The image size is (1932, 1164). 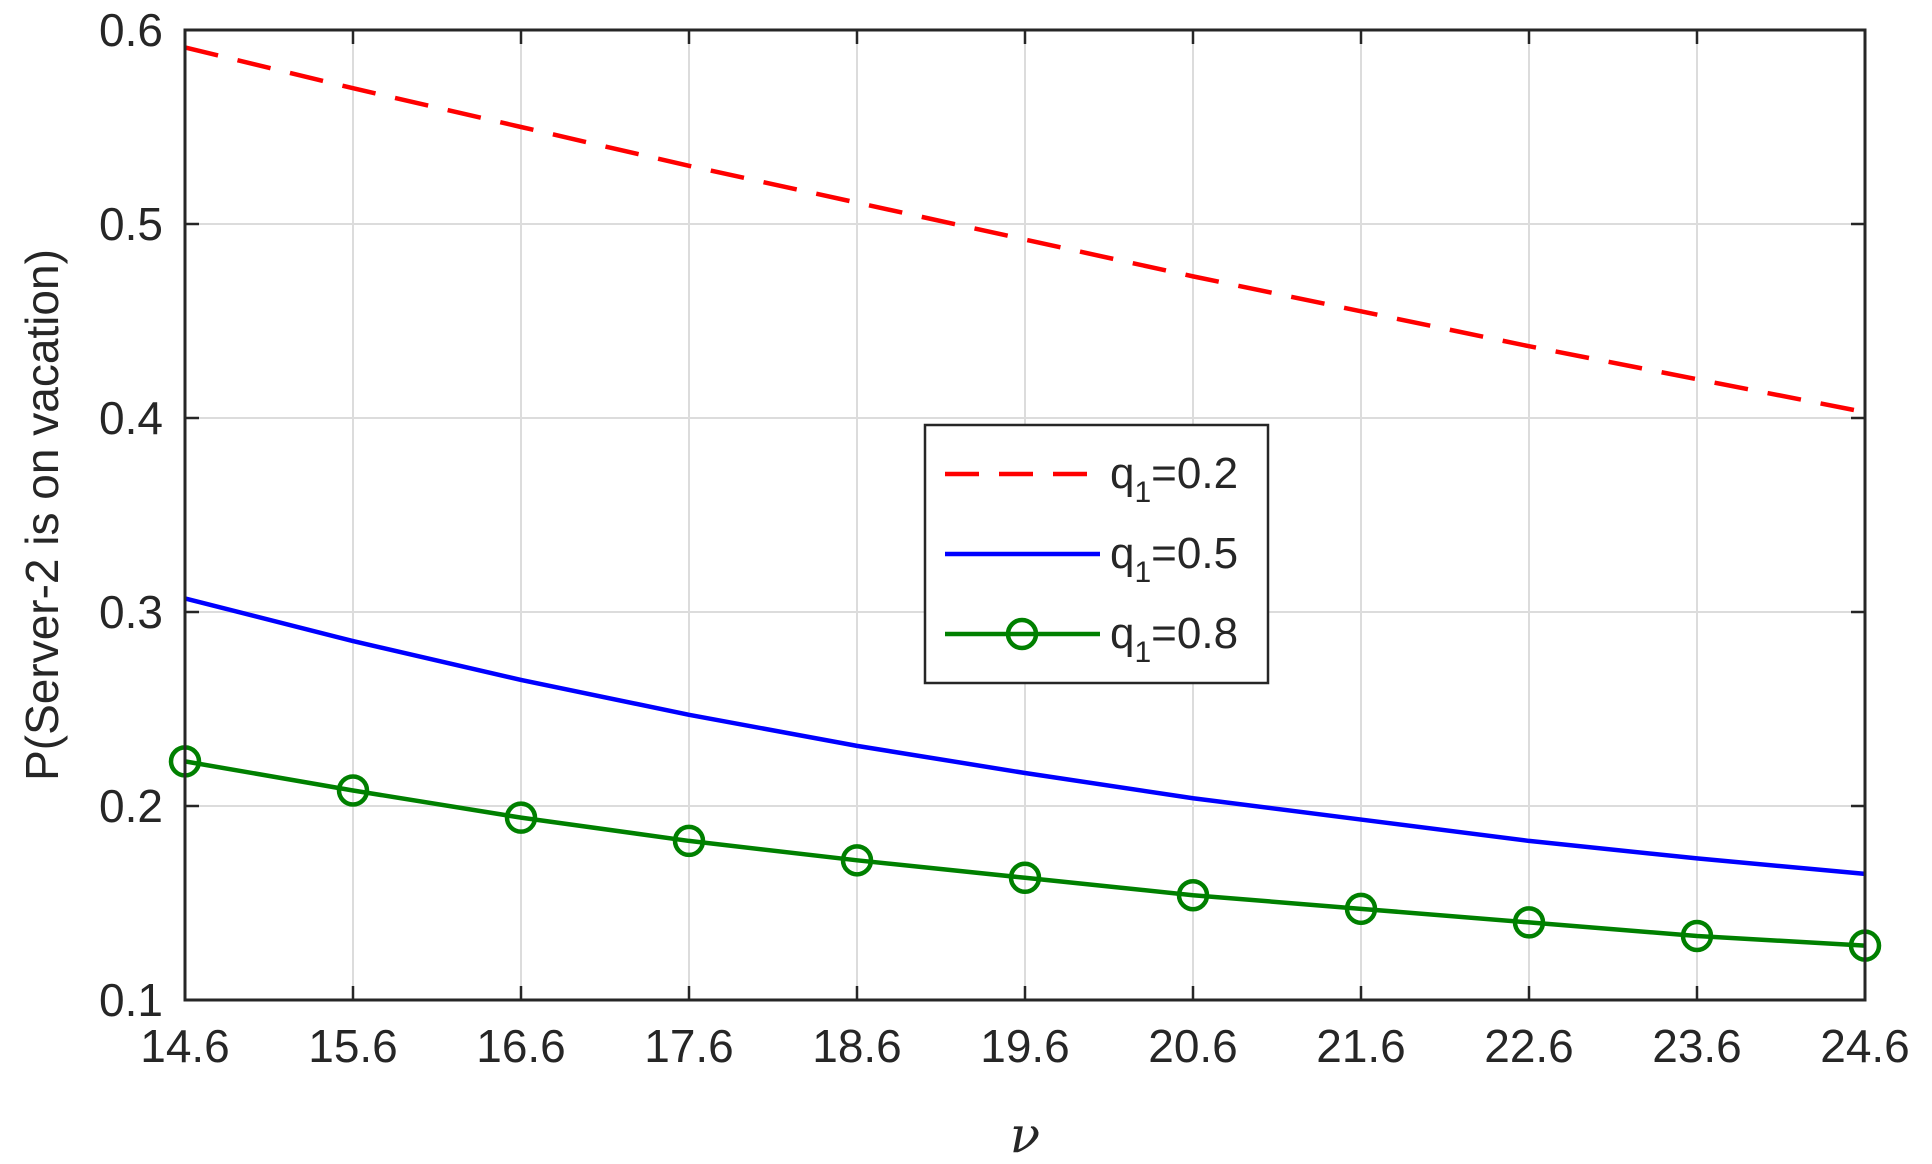 I want to click on legend-label: q1=0.2, so click(x=1174, y=479).